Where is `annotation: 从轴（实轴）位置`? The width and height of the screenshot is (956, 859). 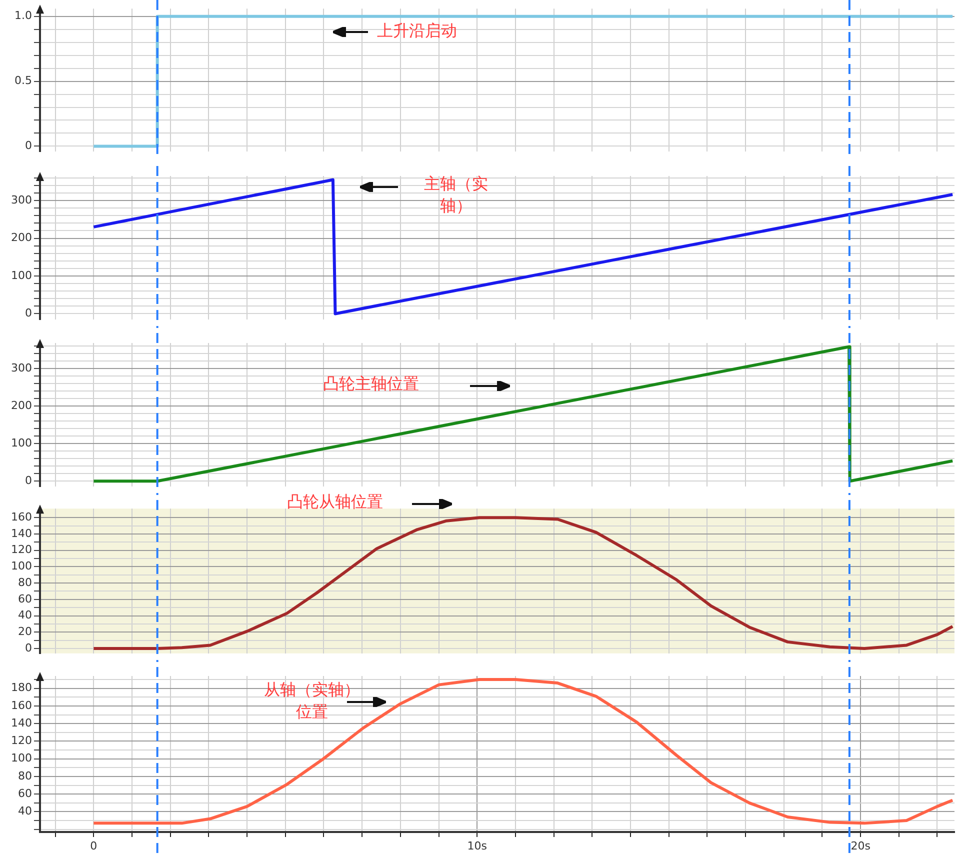
annotation: 从轴（实轴）位置 is located at coordinates (312, 701).